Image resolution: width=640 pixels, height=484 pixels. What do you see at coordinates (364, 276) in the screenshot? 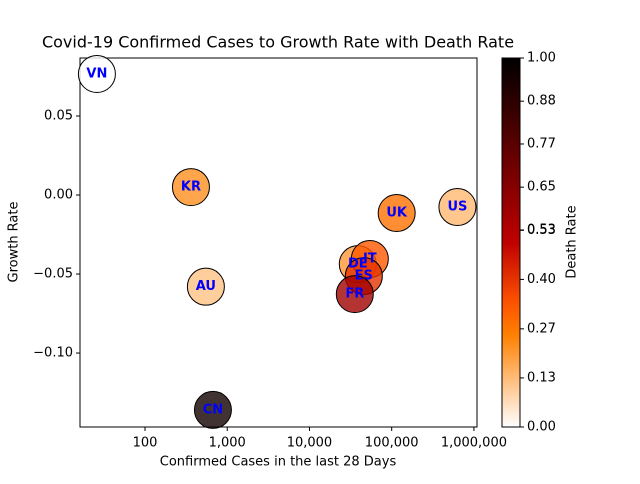
I see `point-label: ES` at bounding box center [364, 276].